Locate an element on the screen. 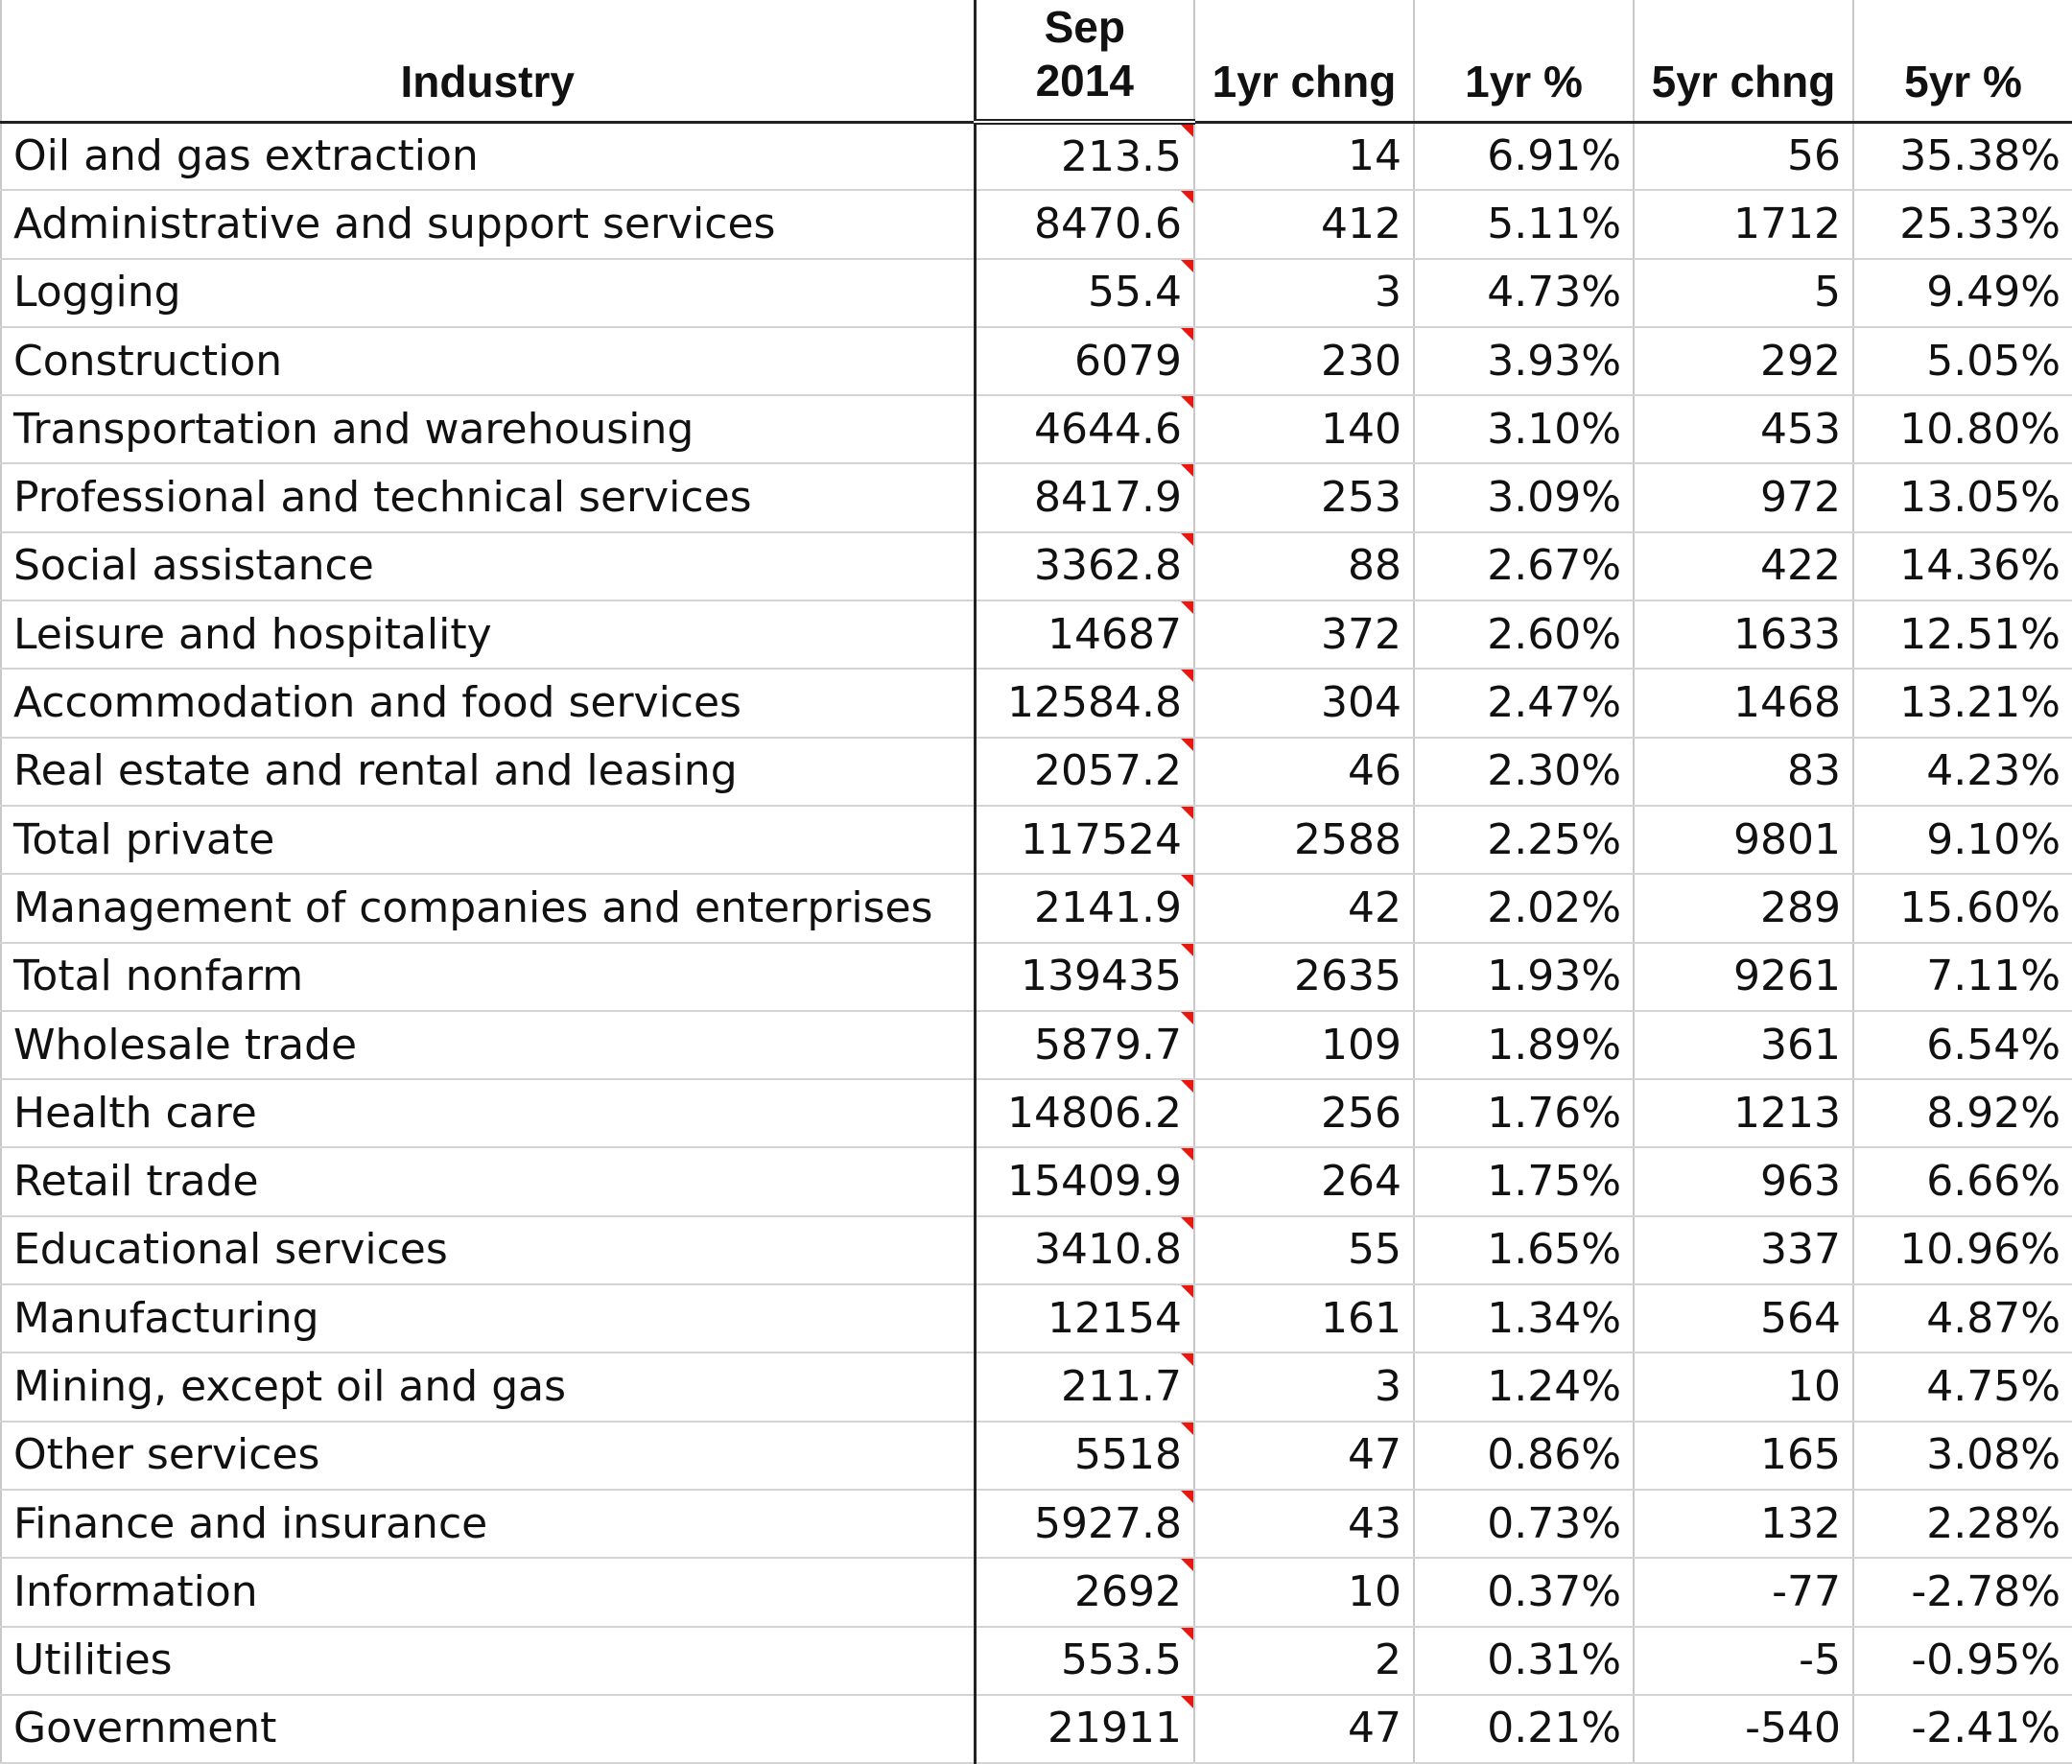  sep-2014-cell: 2141.9 is located at coordinates (1084, 909).